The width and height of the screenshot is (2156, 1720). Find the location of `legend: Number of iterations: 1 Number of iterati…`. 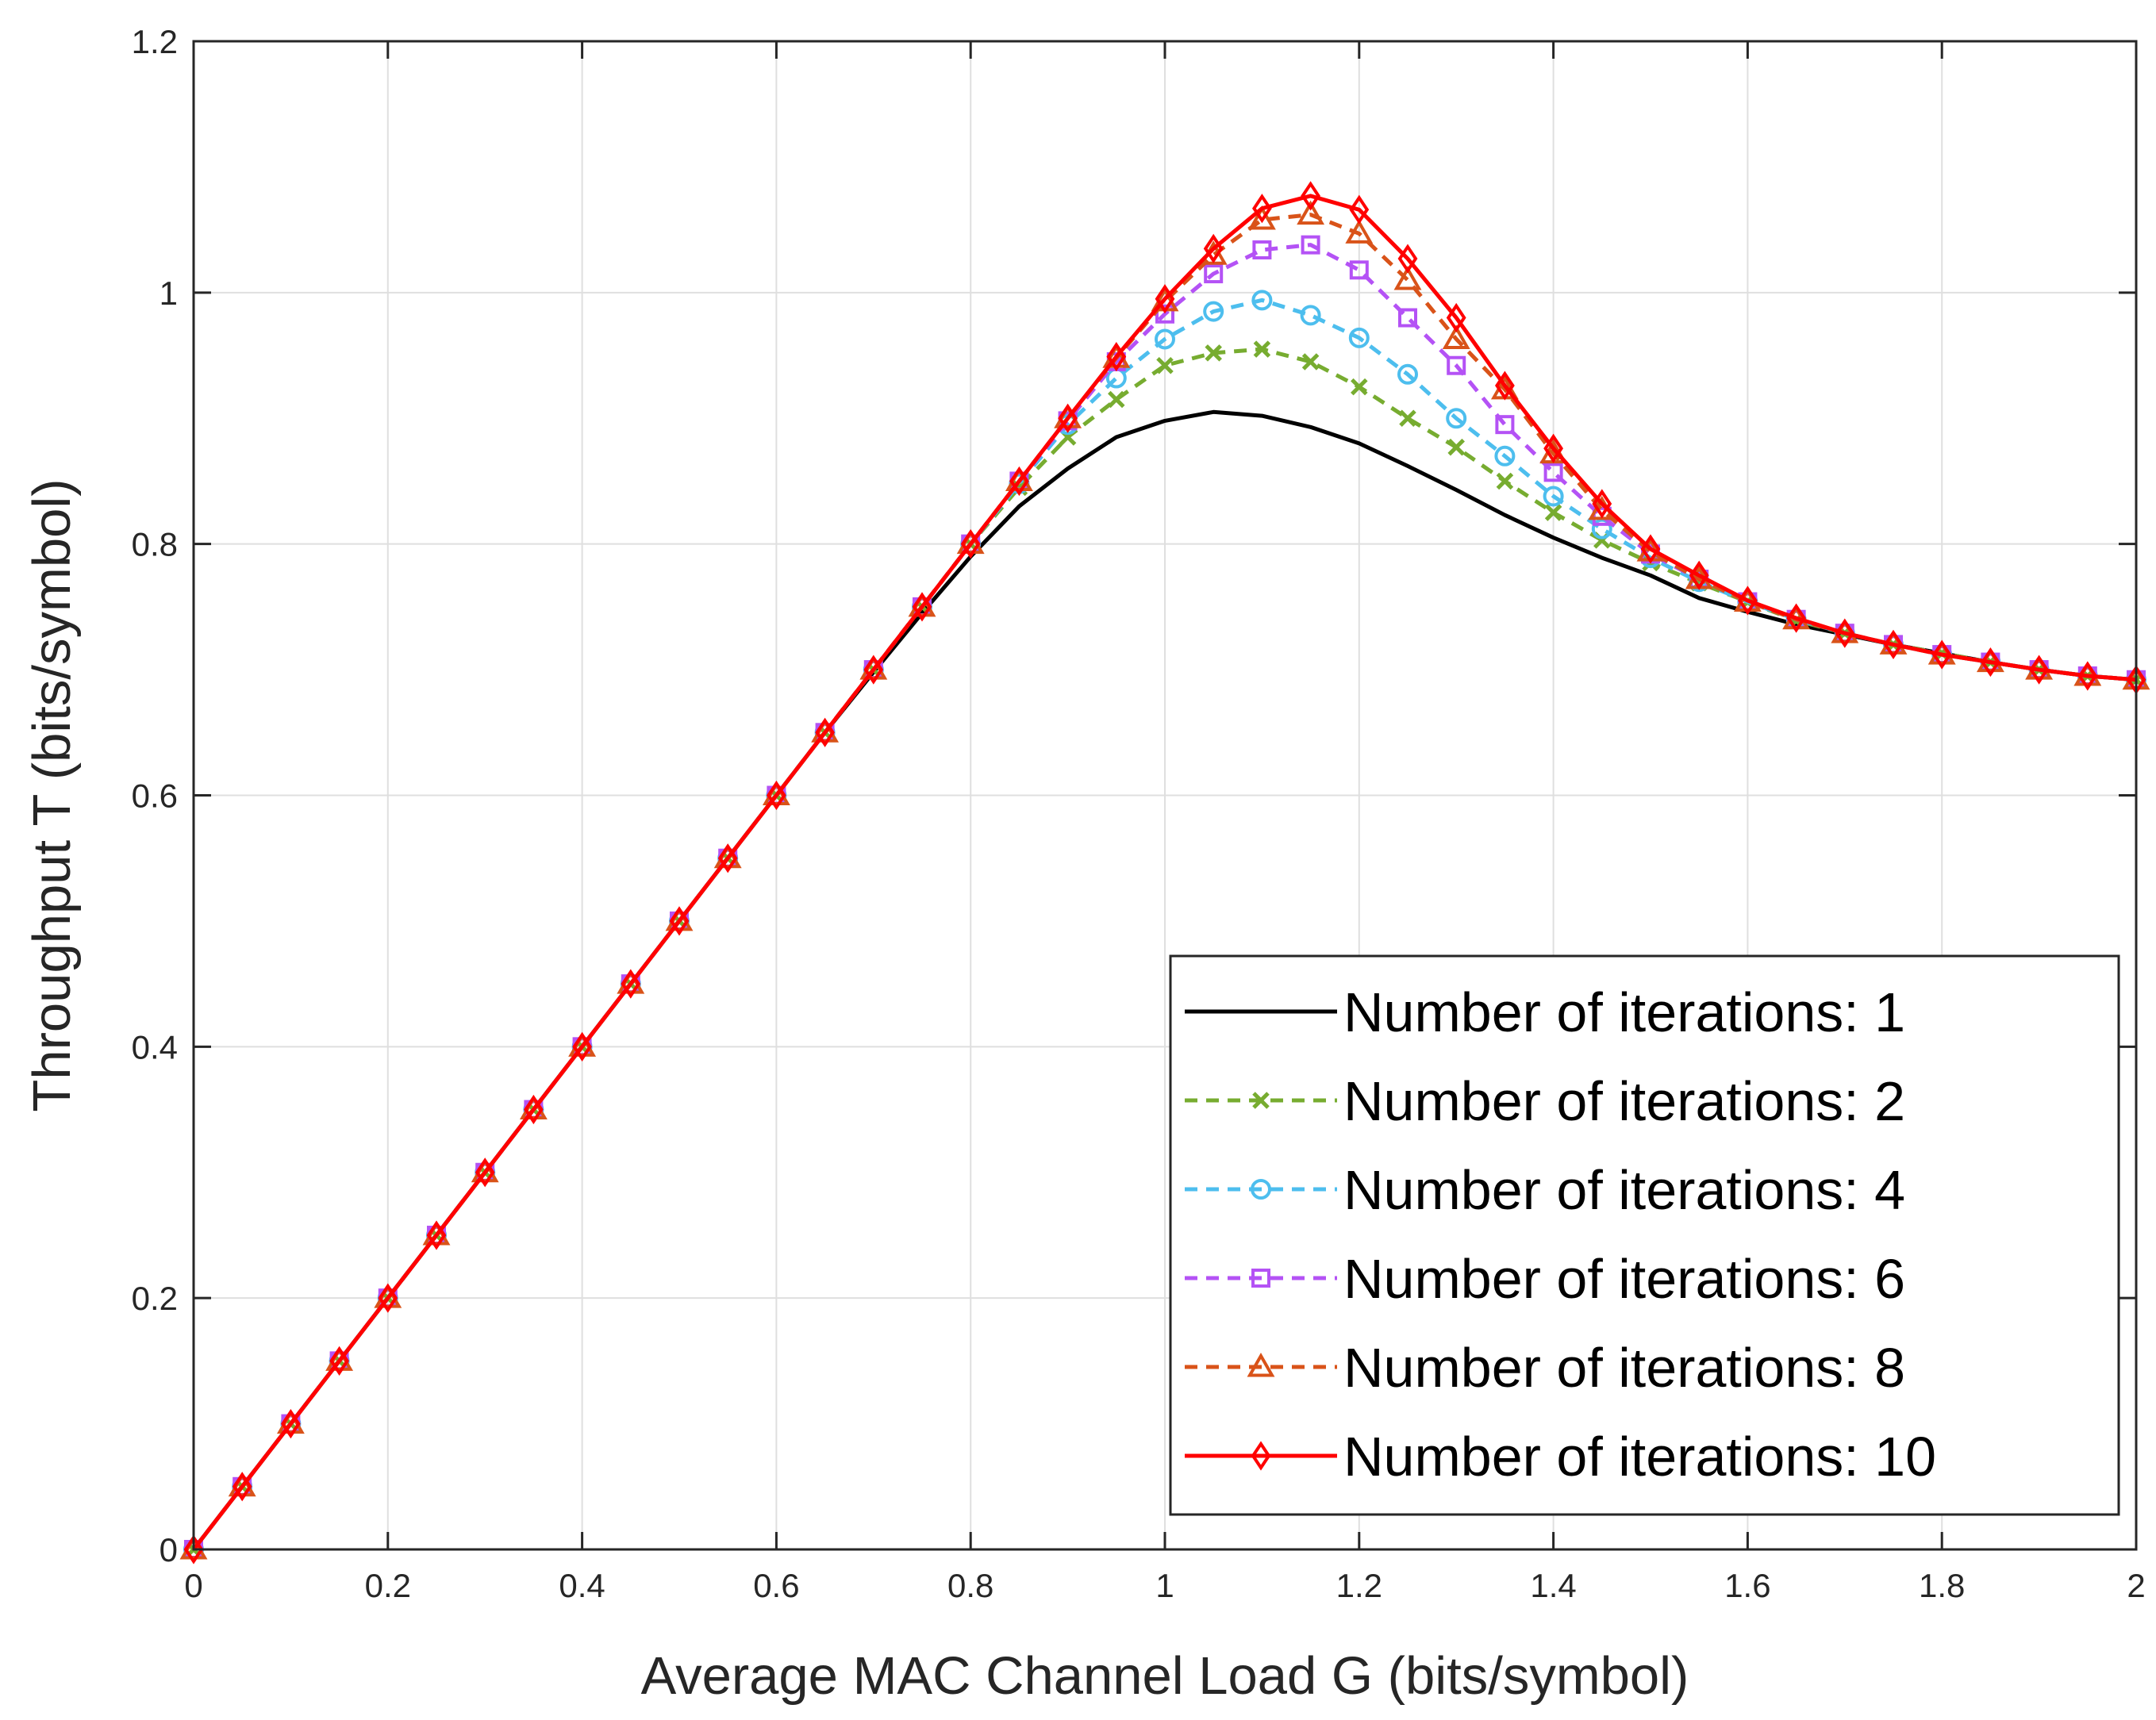

legend: Number of iterations: 1 Number of iterati… is located at coordinates (1644, 1235).